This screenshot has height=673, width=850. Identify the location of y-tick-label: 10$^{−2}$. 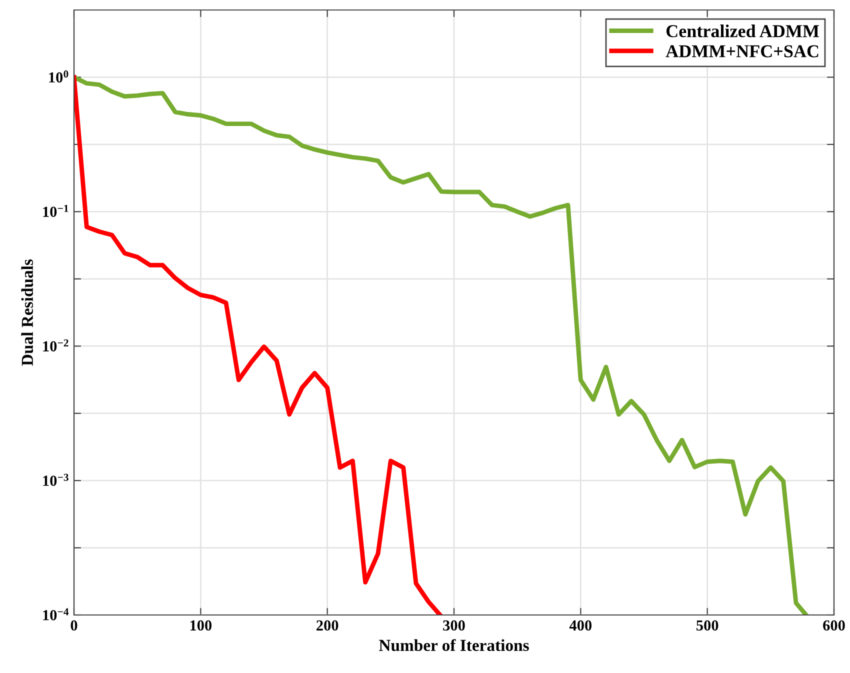
(55, 345).